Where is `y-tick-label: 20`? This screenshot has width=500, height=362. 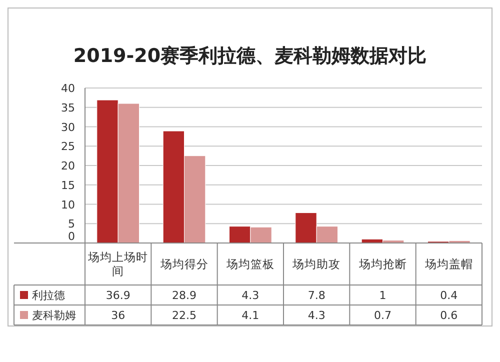
y-tick-label: 20 is located at coordinates (68, 166).